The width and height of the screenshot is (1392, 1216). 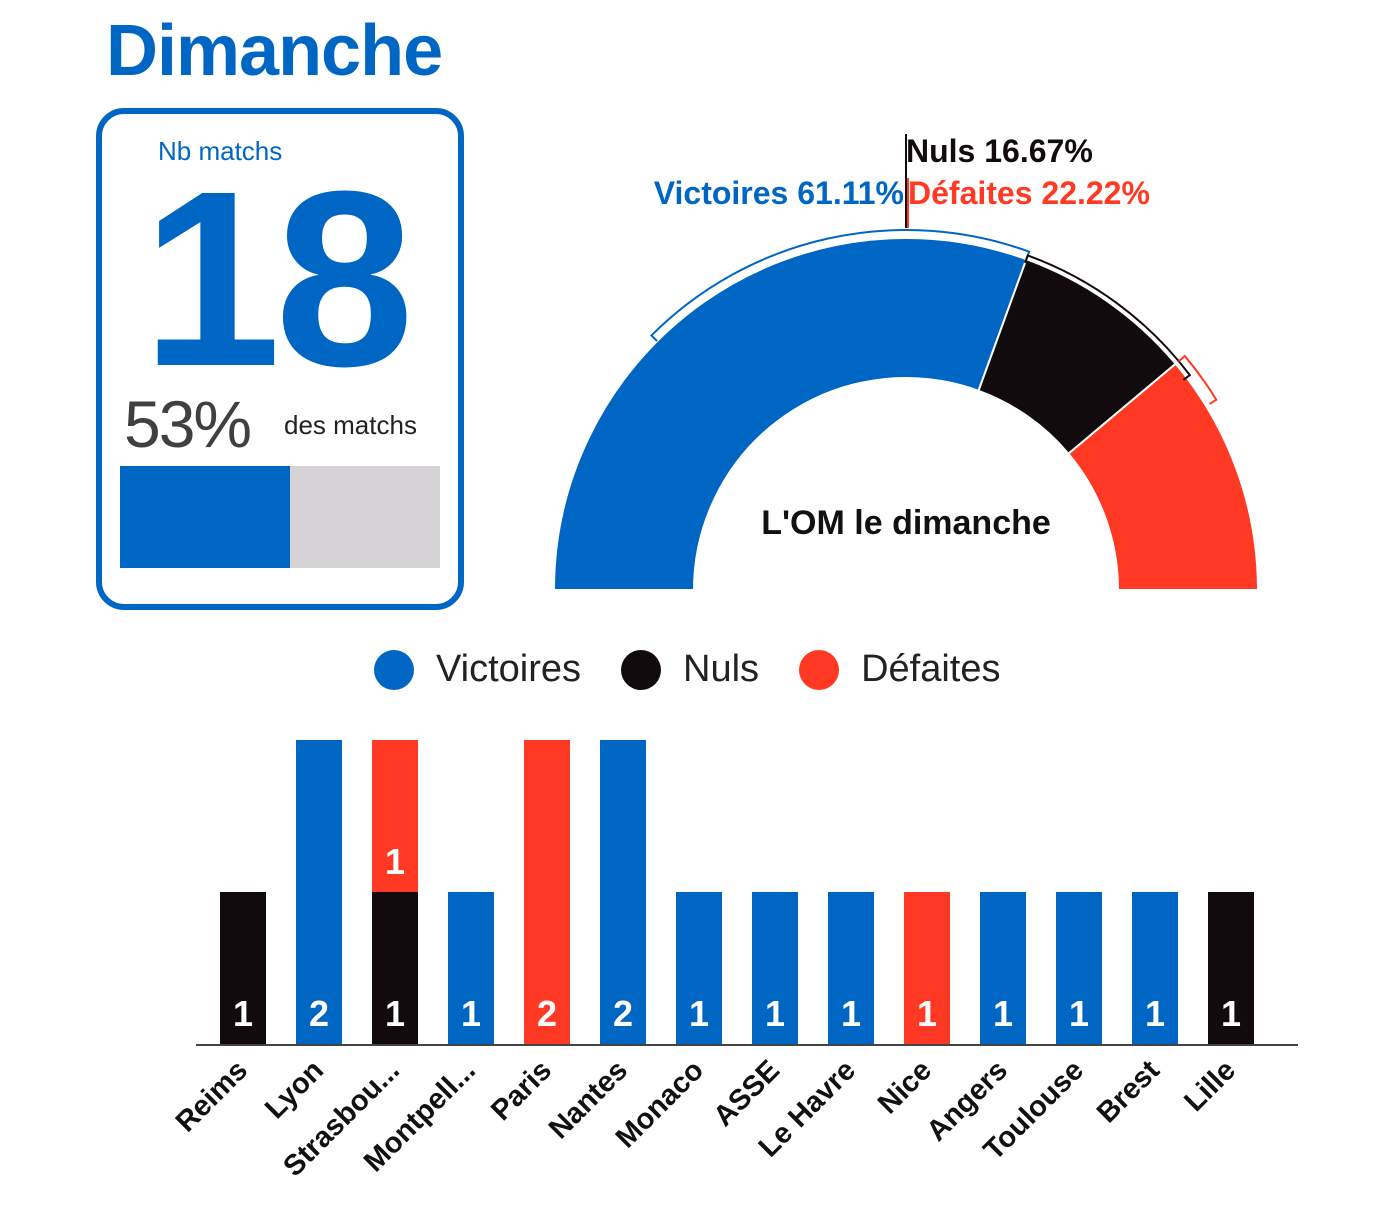 What do you see at coordinates (927, 968) in the screenshot?
I see `bar-Nice-Défaites` at bounding box center [927, 968].